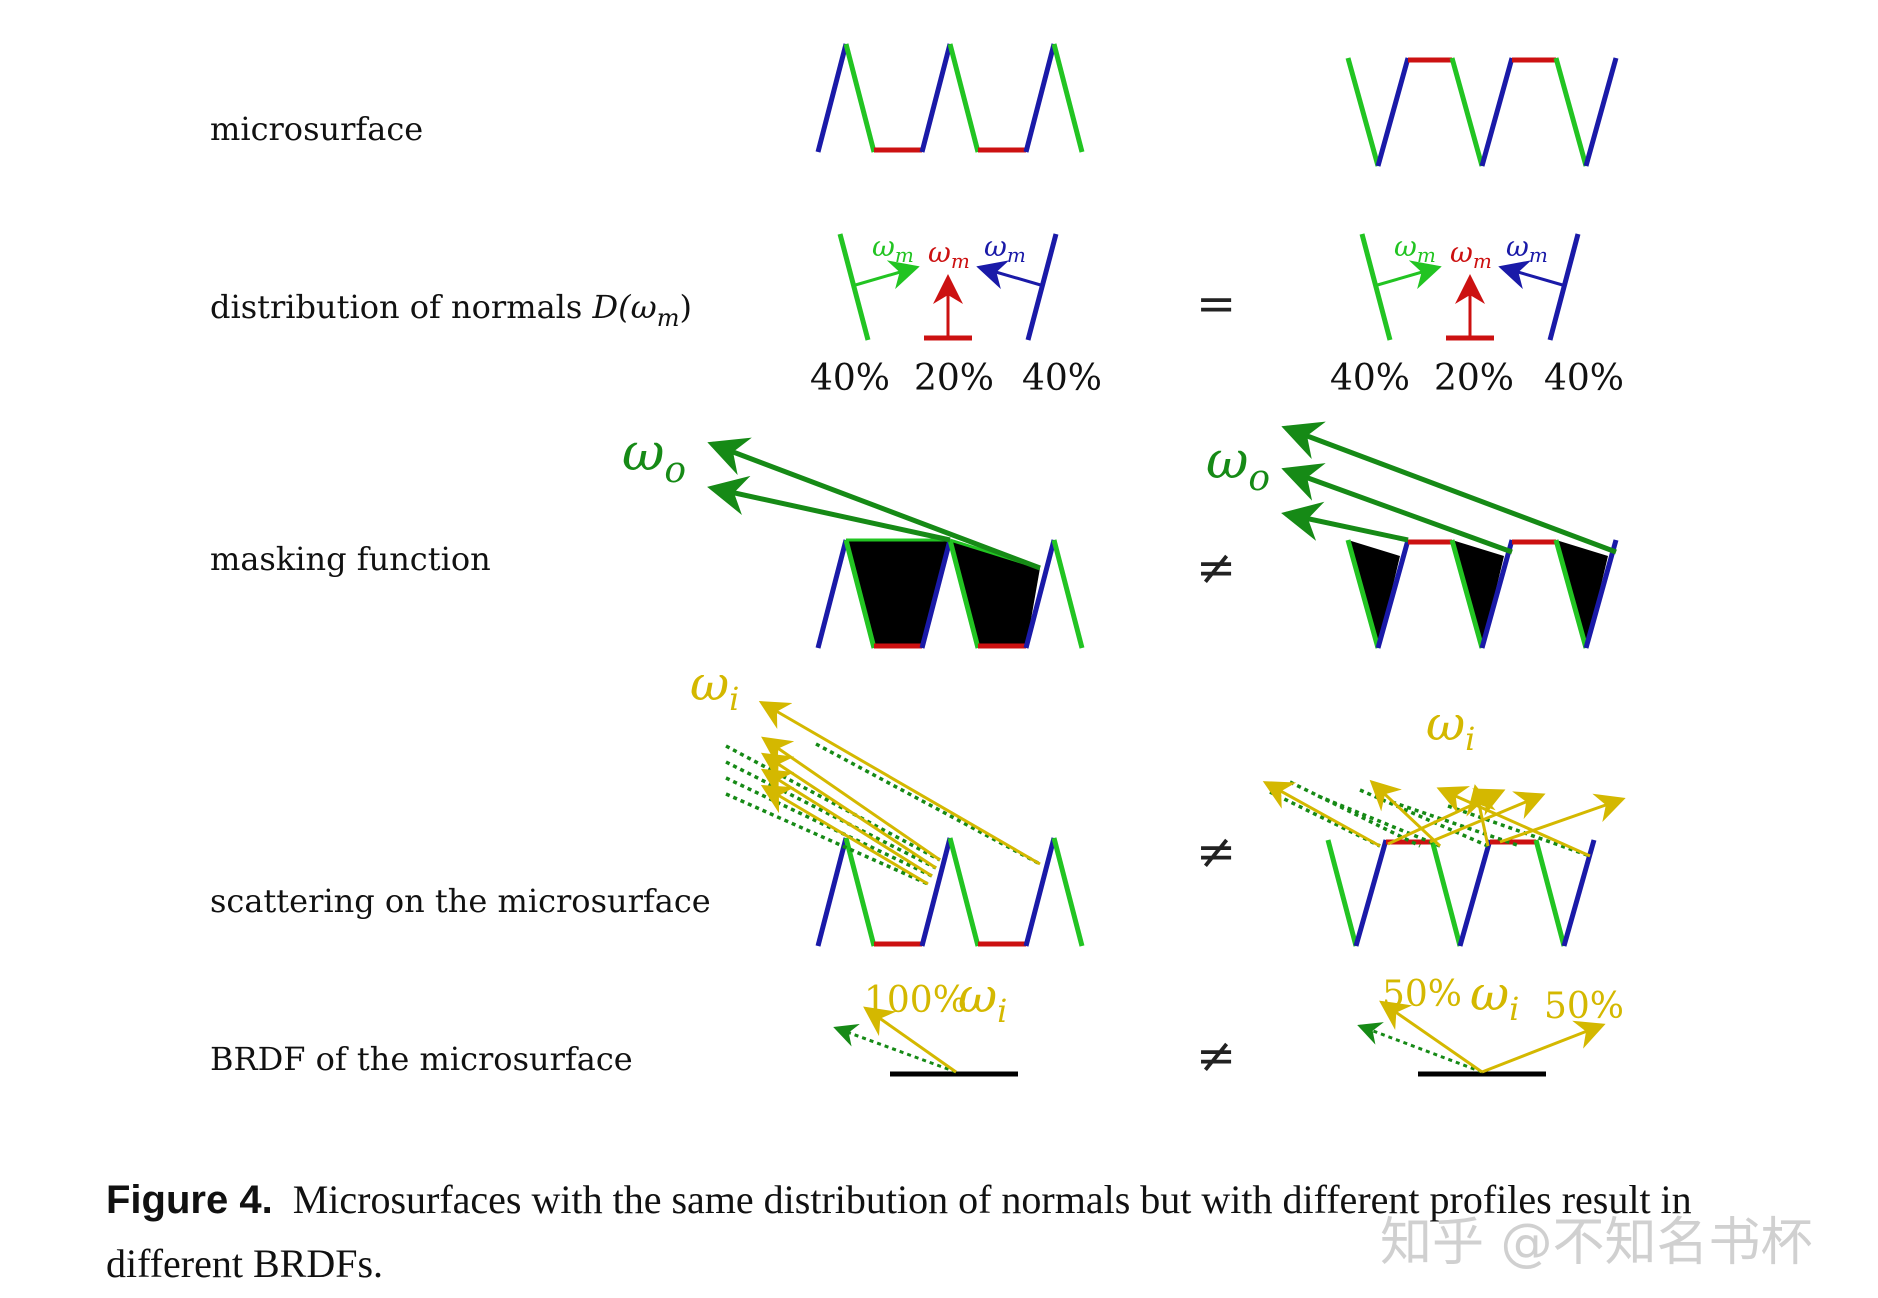  Describe the element at coordinates (925, 1022) in the screenshot. I see `brdf-diagram-left: 100% ωi` at that location.